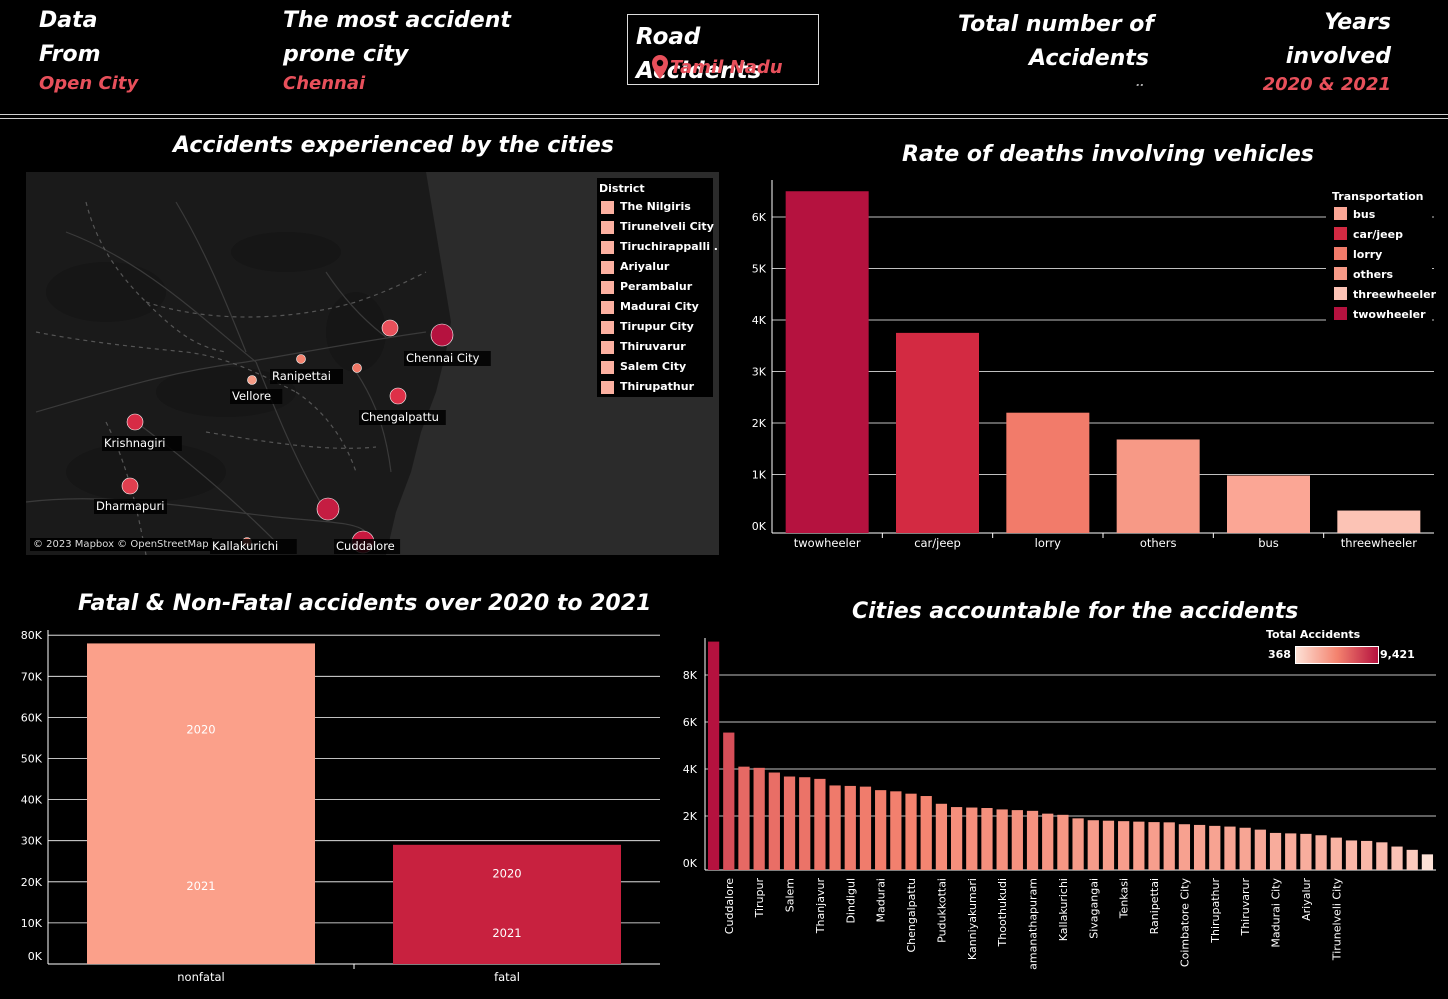  Describe the element at coordinates (759, 217) in the screenshot. I see `y-tick-label: 6K` at that location.